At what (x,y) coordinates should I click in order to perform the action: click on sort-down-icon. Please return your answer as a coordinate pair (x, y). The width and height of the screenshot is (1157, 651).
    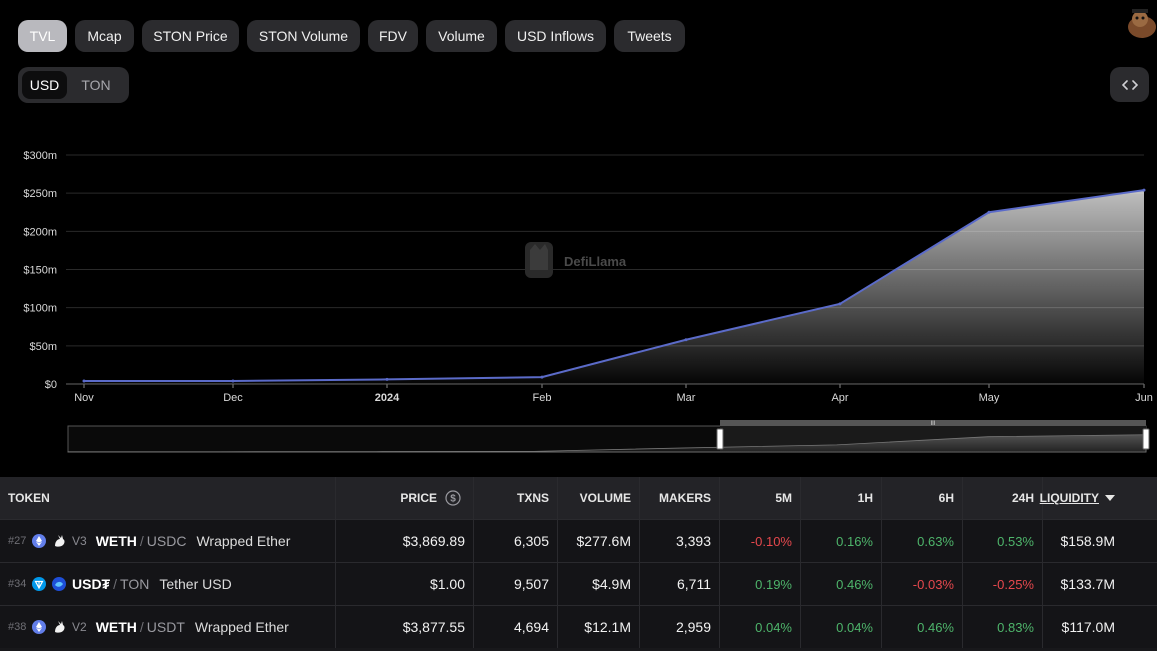
    Looking at the image, I should click on (1110, 498).